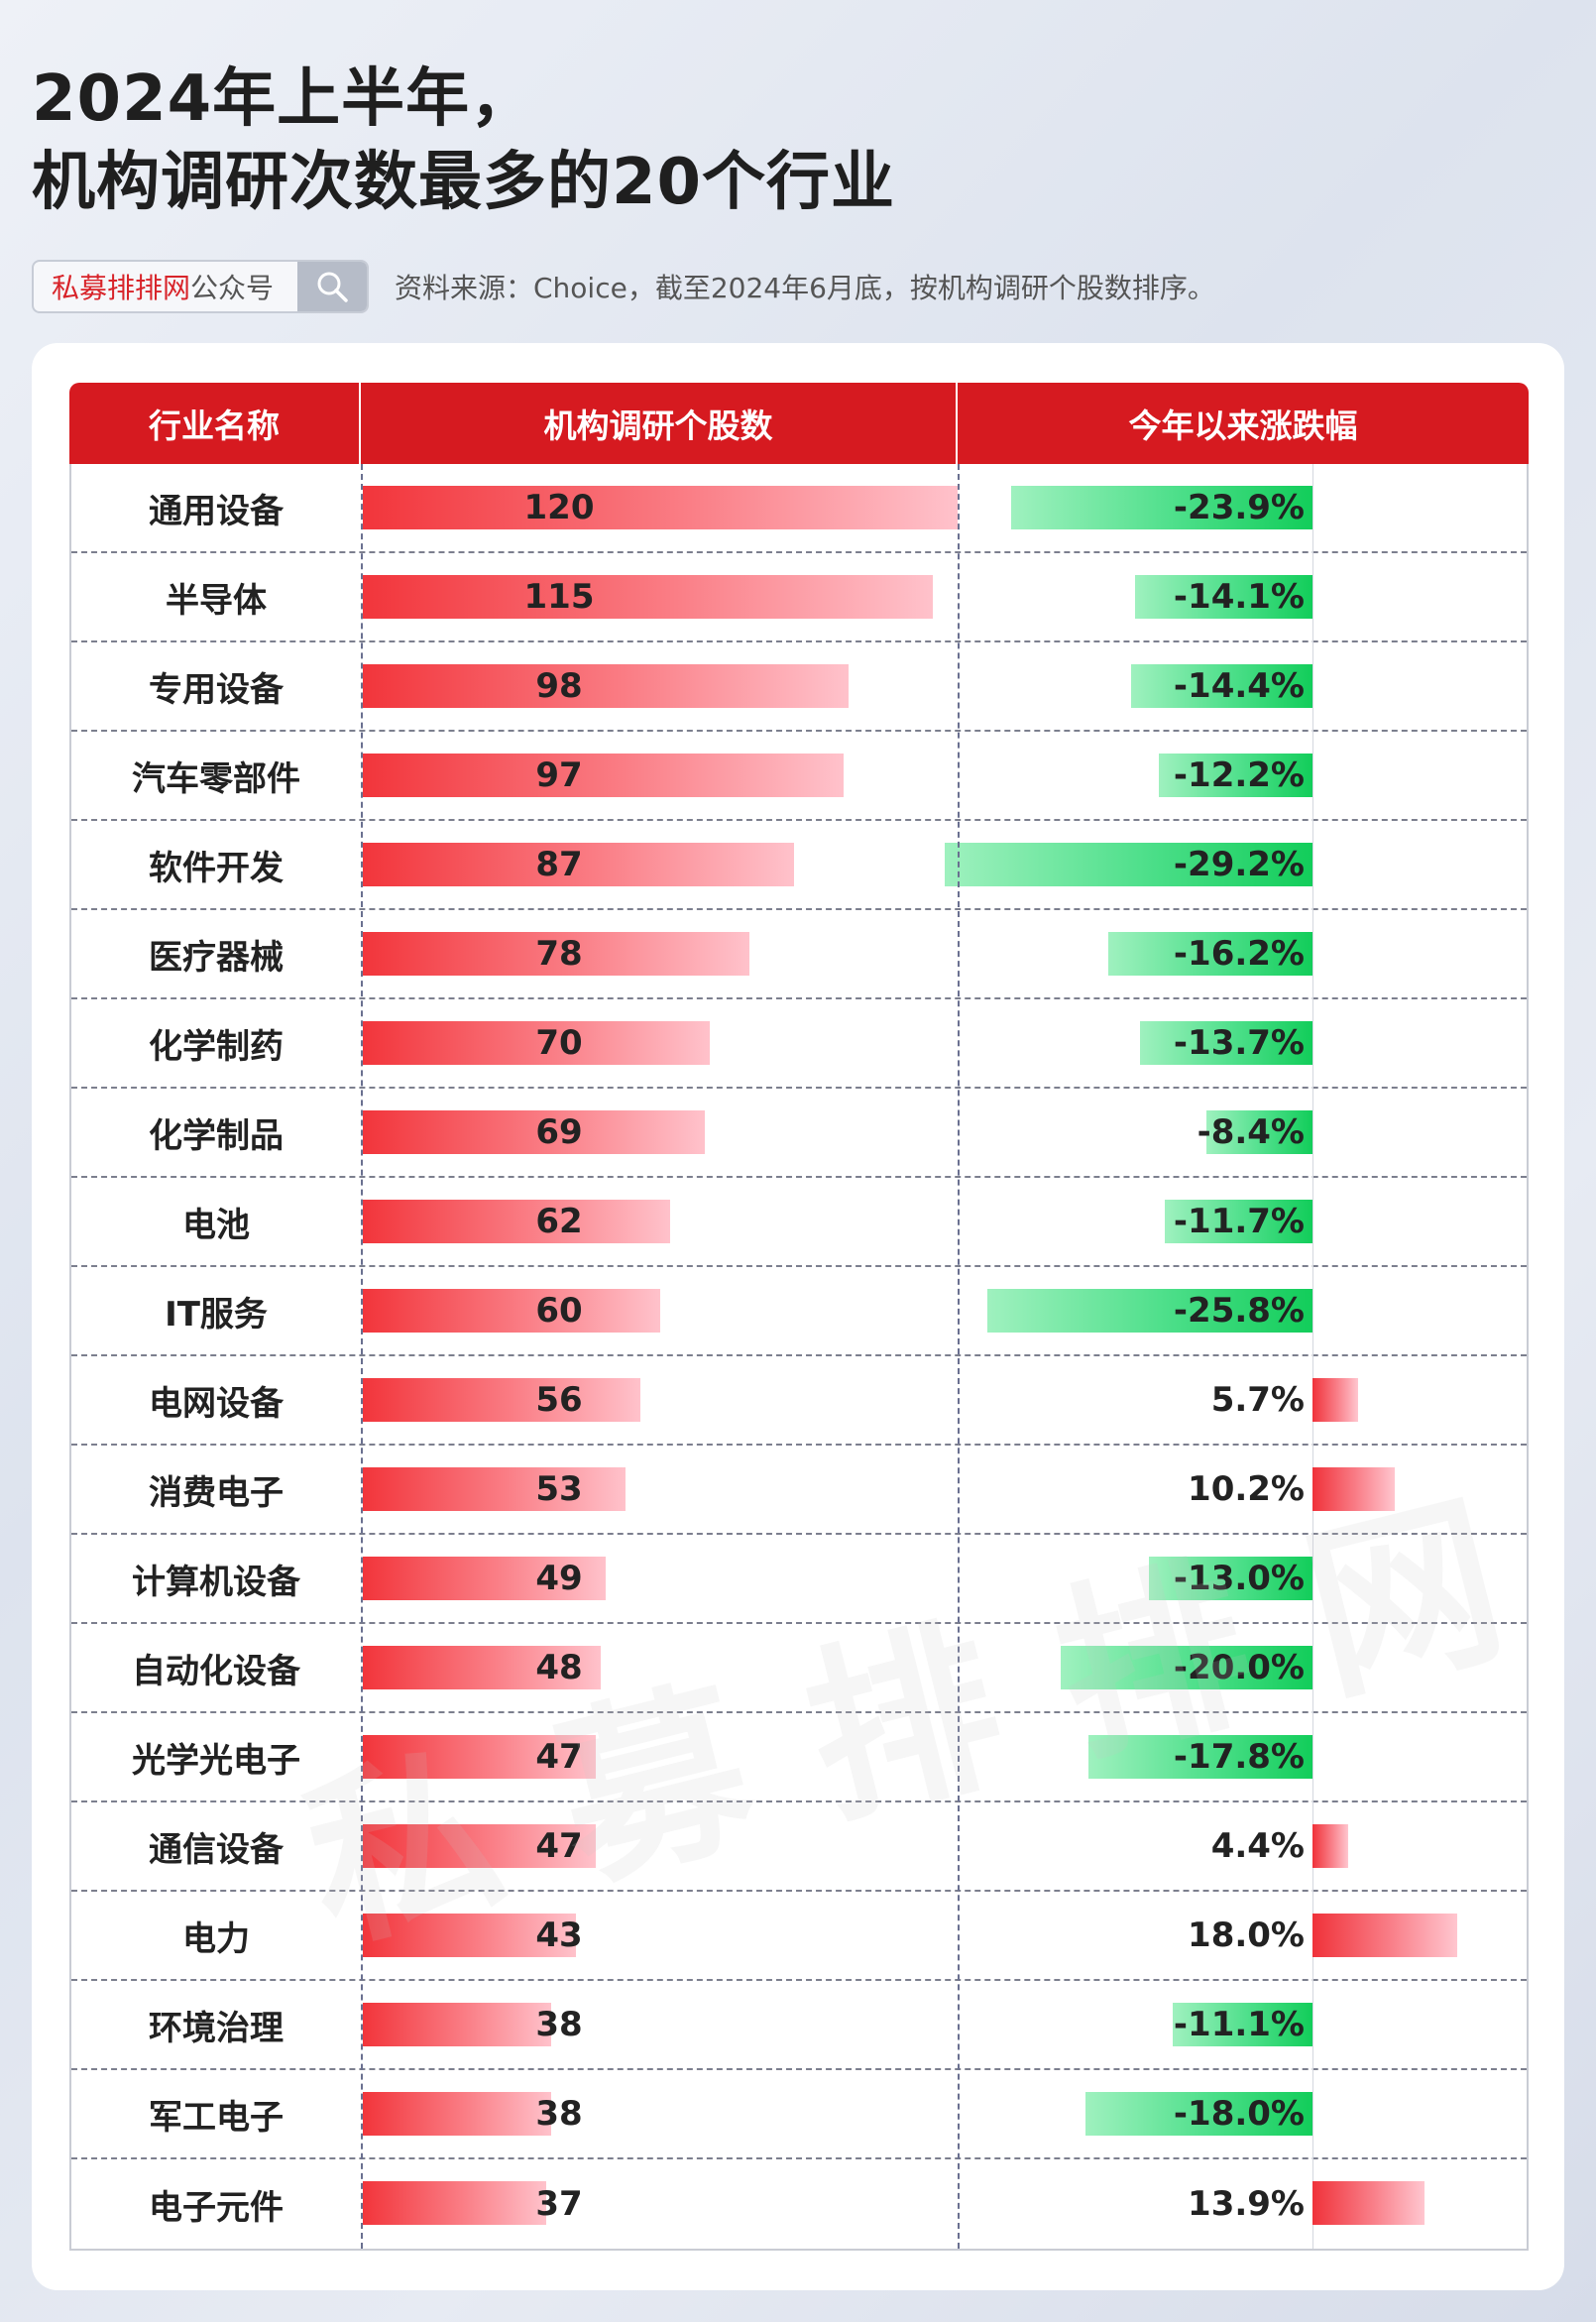 Image resolution: width=1596 pixels, height=2322 pixels. What do you see at coordinates (232, 288) in the screenshot?
I see `brand-suffix: 公众号` at bounding box center [232, 288].